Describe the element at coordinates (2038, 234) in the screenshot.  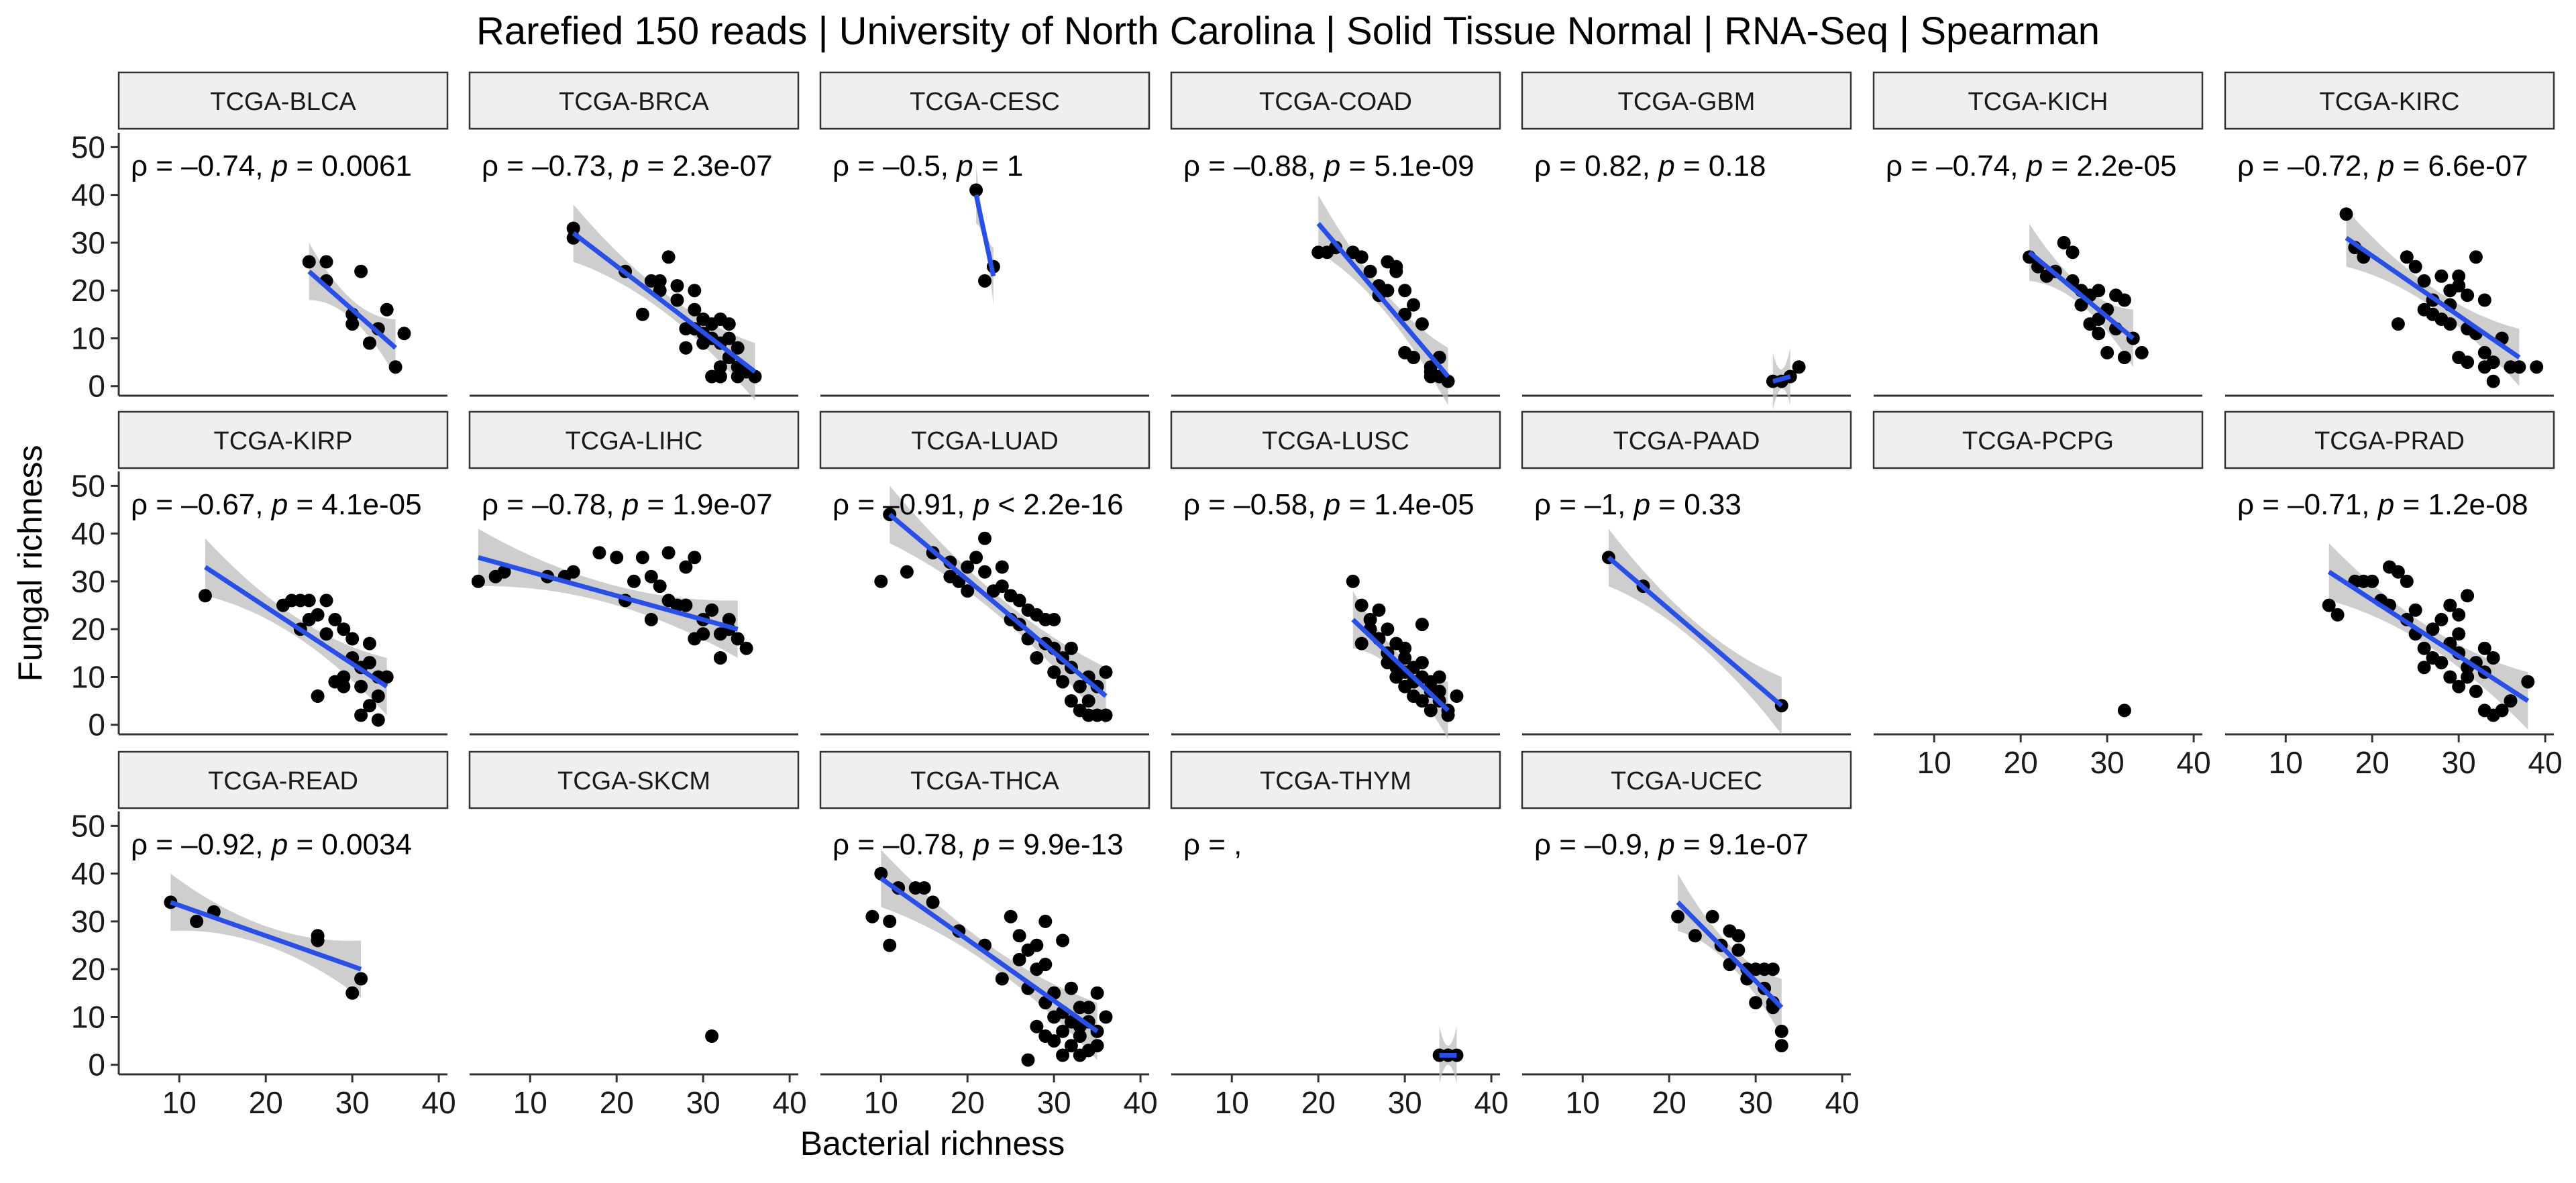
I see `facet-panel: TCGA-KICH ρ = –0.74, p = 2.2e-05` at that location.